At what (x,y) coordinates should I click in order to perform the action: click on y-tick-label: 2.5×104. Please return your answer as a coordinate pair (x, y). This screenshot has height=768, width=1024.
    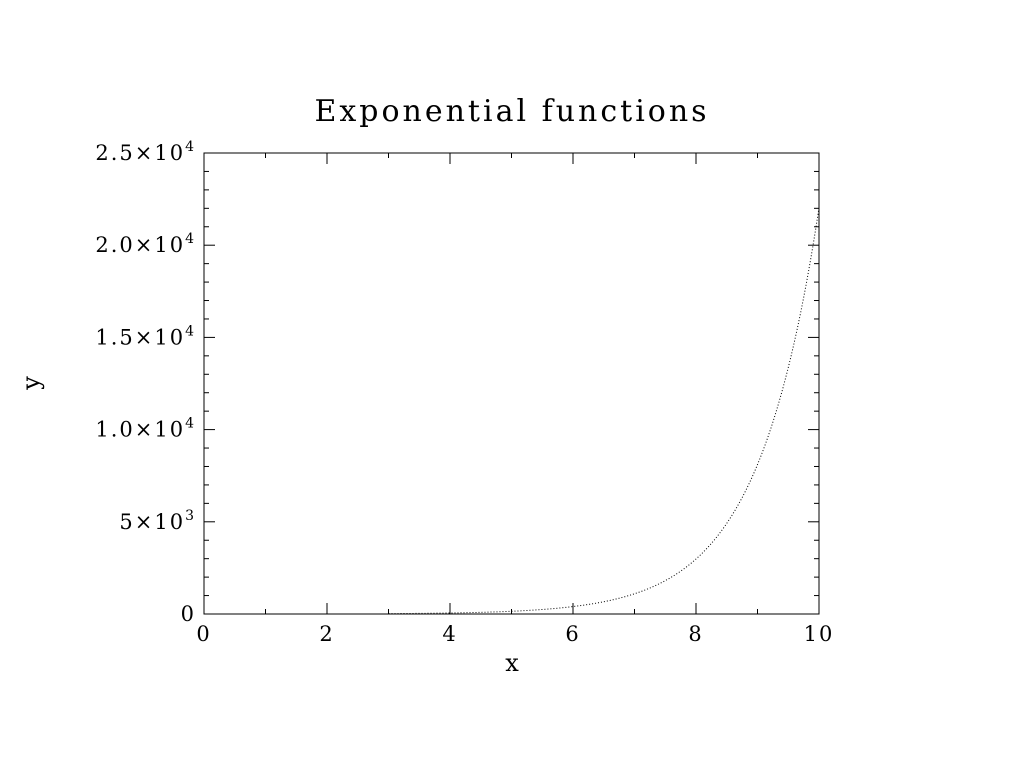
    Looking at the image, I should click on (145, 152).